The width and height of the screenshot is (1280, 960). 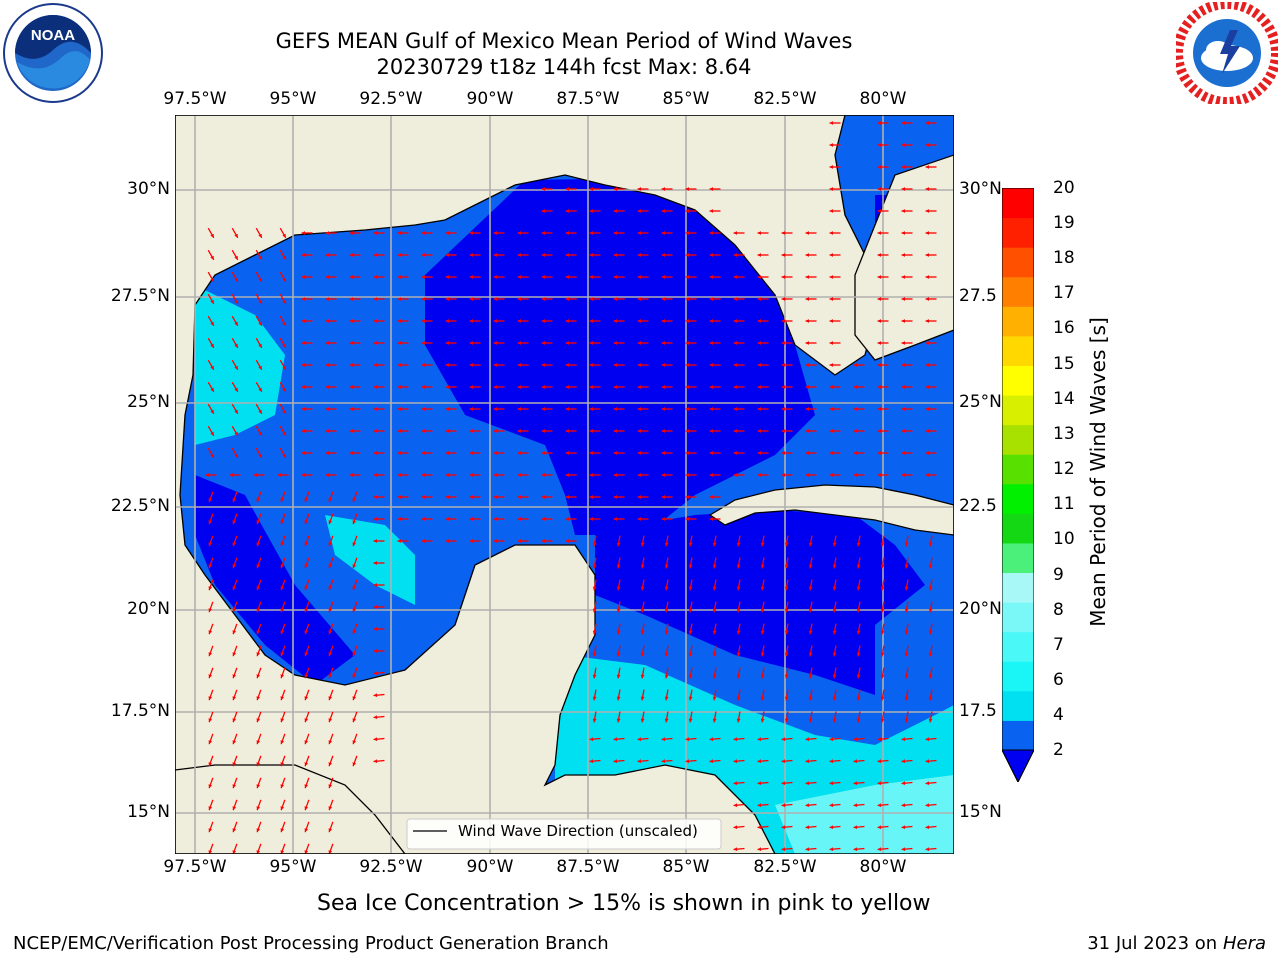 What do you see at coordinates (490, 867) in the screenshot?
I see `lon-label-bottom: 90°W` at bounding box center [490, 867].